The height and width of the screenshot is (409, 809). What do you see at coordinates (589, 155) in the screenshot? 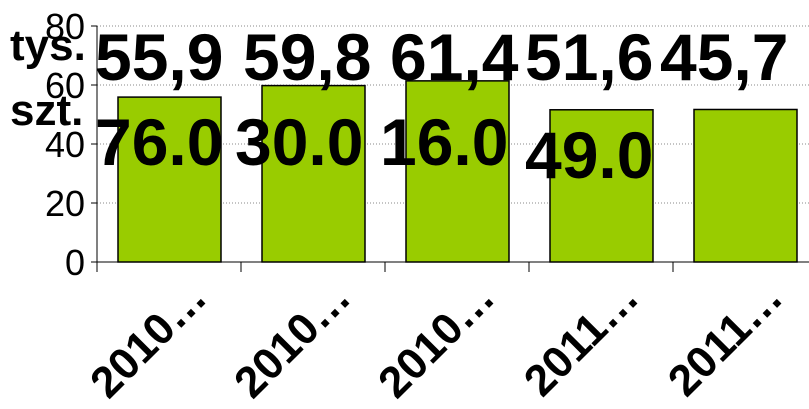
I see `annotation: 49.0` at bounding box center [589, 155].